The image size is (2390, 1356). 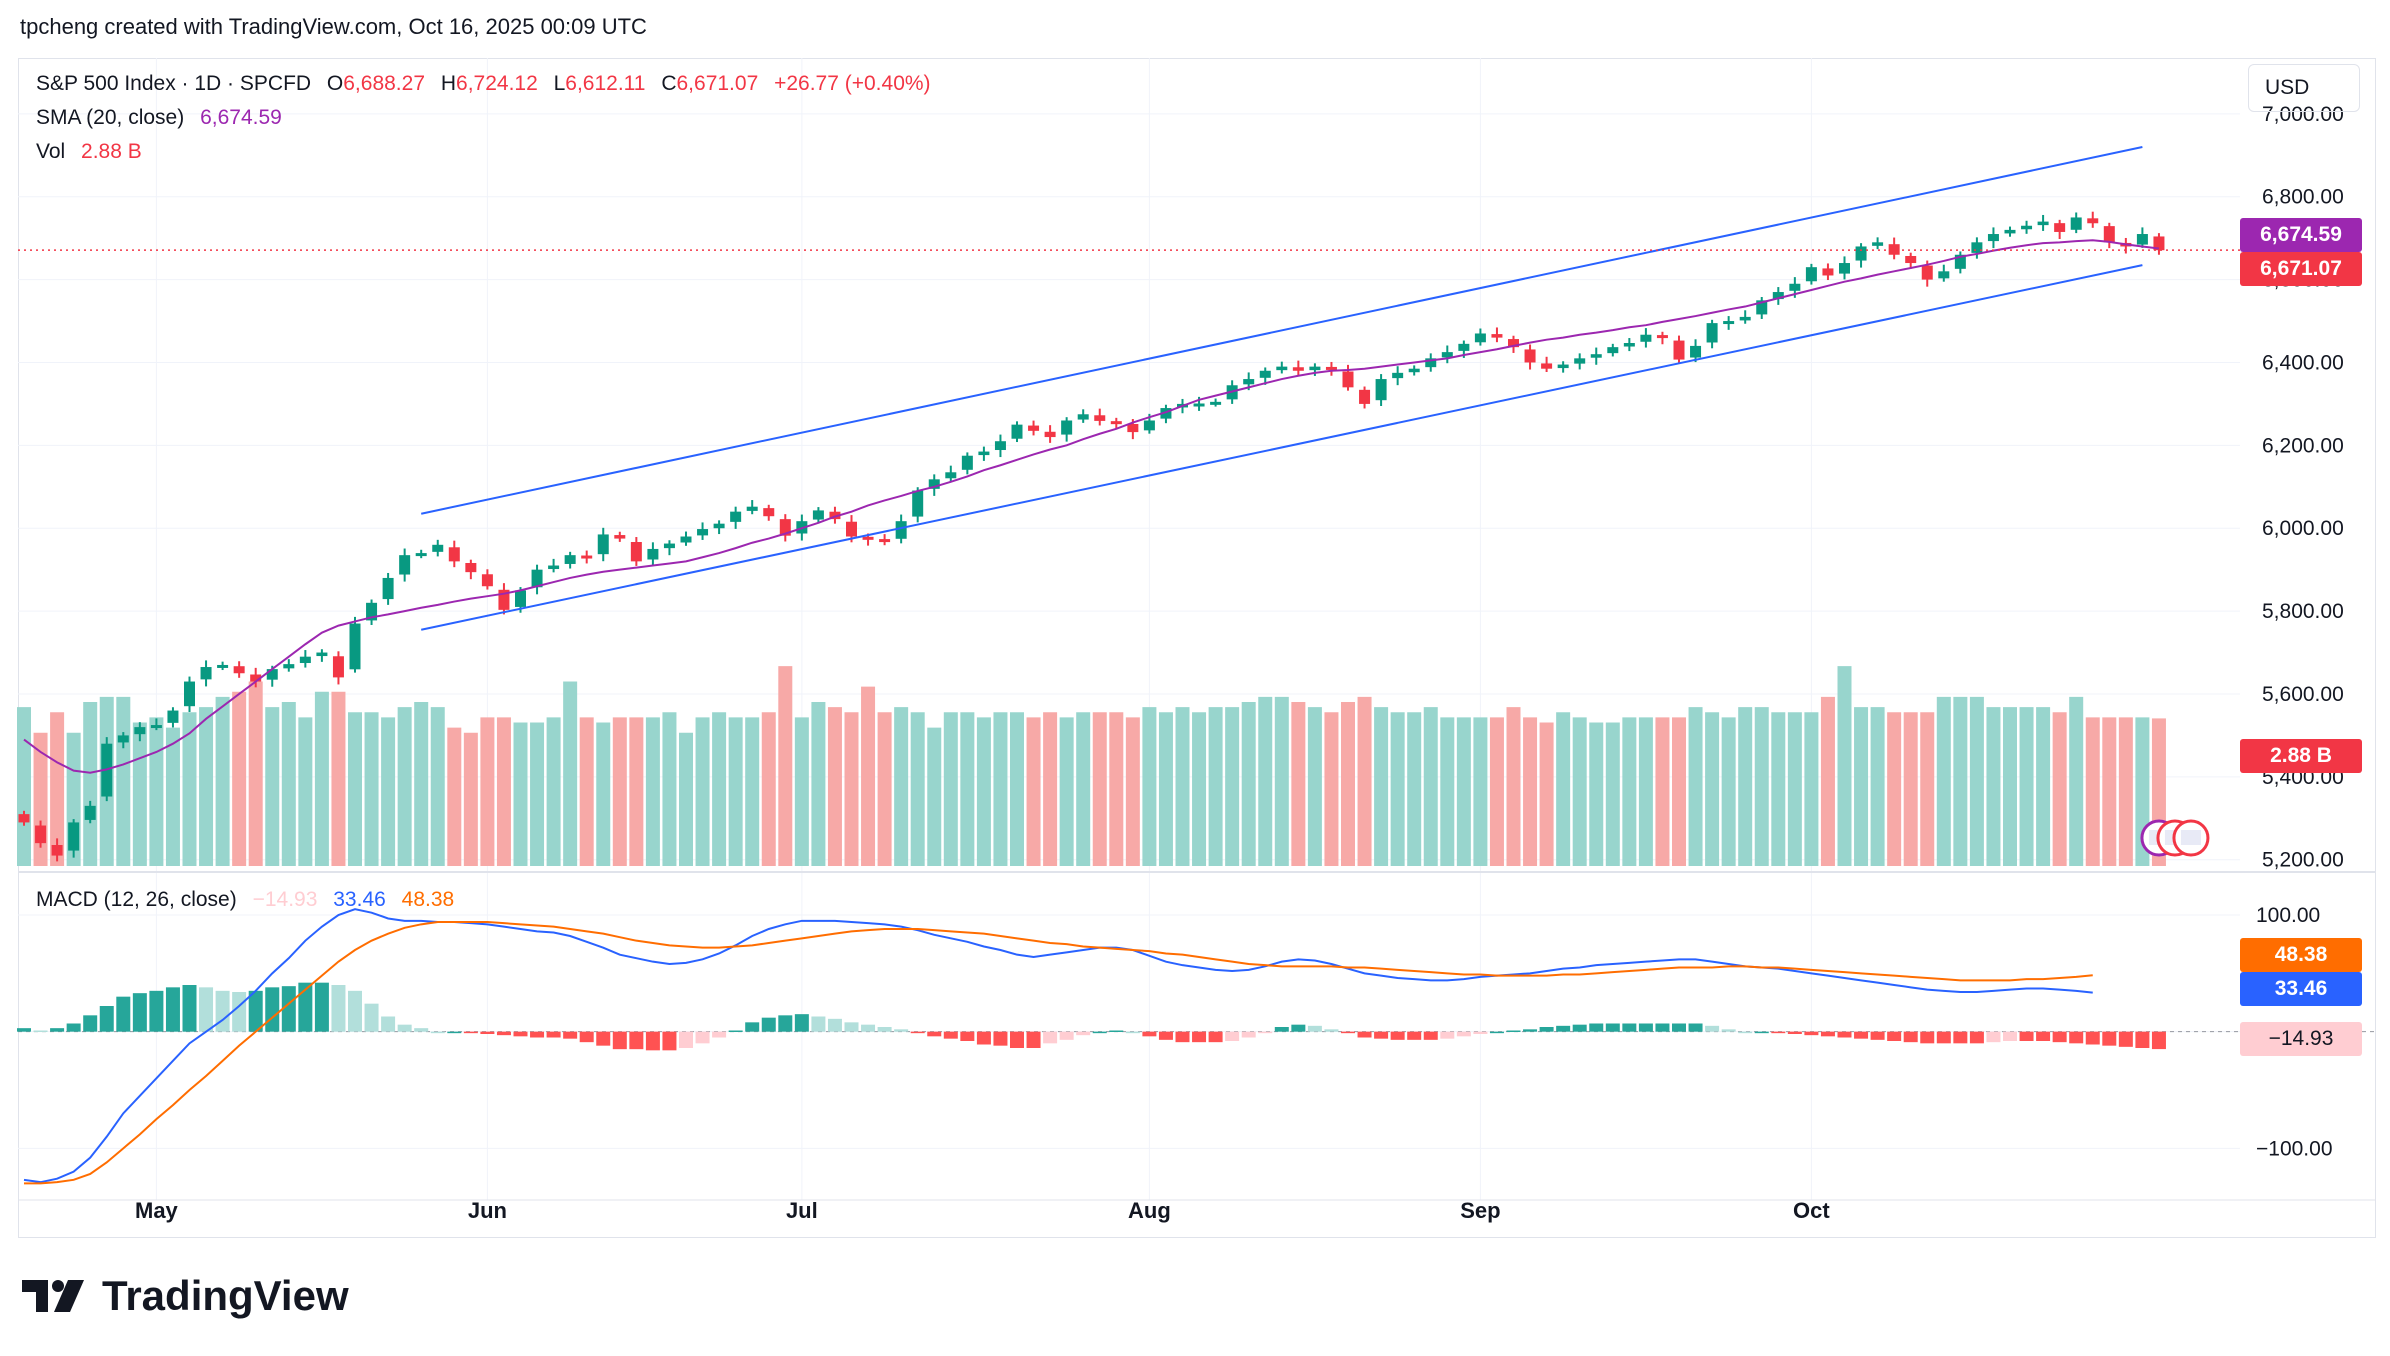 What do you see at coordinates (94, 152) in the screenshot?
I see `legend-volume: Vol 2.88 B` at bounding box center [94, 152].